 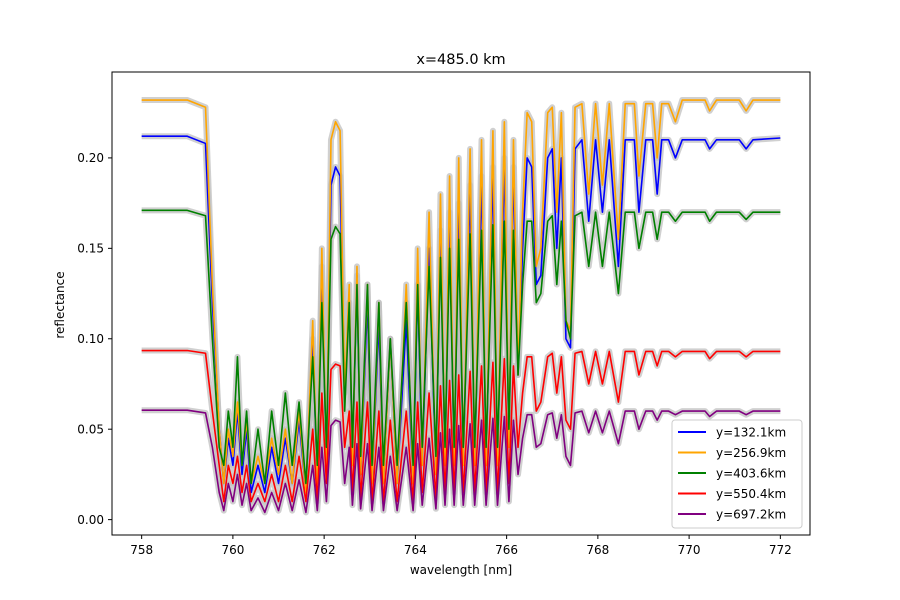 What do you see at coordinates (461, 546) in the screenshot?
I see `x-axis: 758 760 762 764 766 768 770 772` at bounding box center [461, 546].